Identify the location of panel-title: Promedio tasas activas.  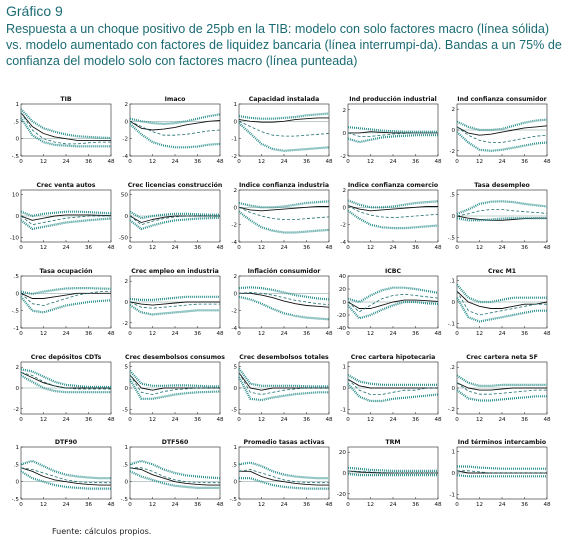
(283, 442).